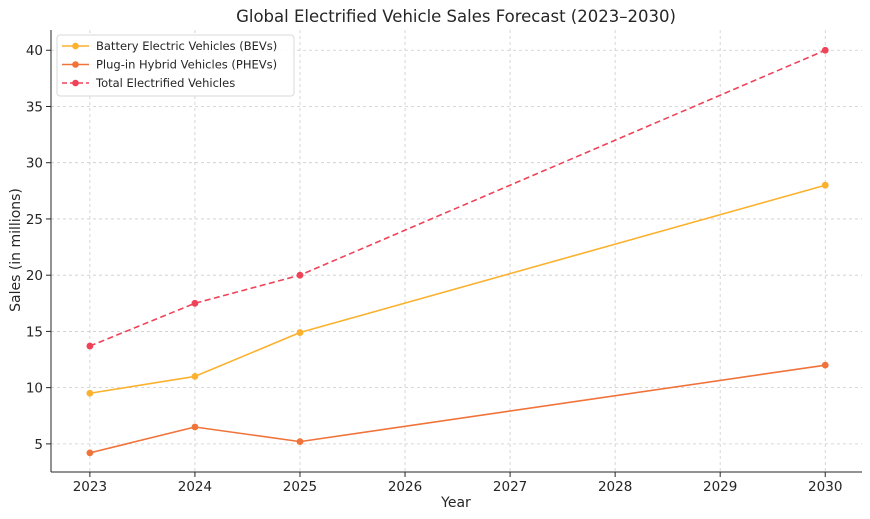  Describe the element at coordinates (34, 107) in the screenshot. I see `y-tick-label: 35` at that location.